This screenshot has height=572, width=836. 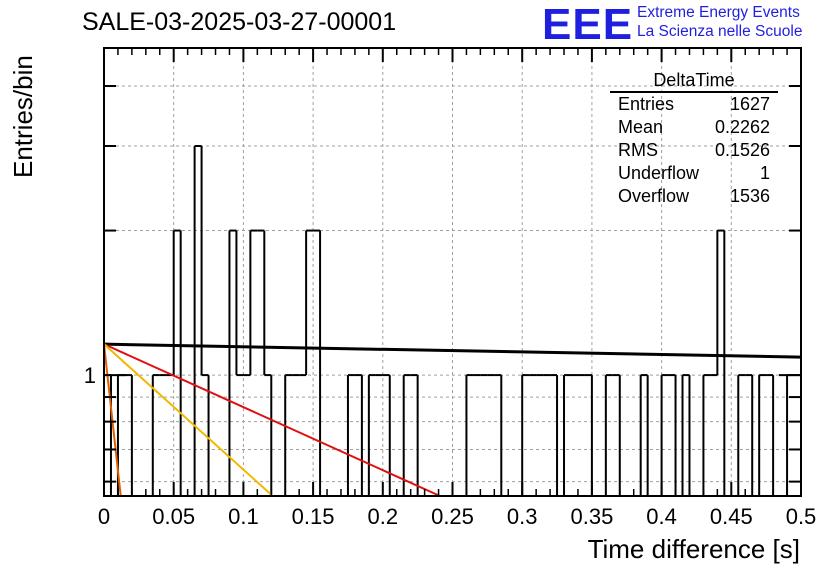 What do you see at coordinates (383, 516) in the screenshot?
I see `x-tick-label: 0.2` at bounding box center [383, 516].